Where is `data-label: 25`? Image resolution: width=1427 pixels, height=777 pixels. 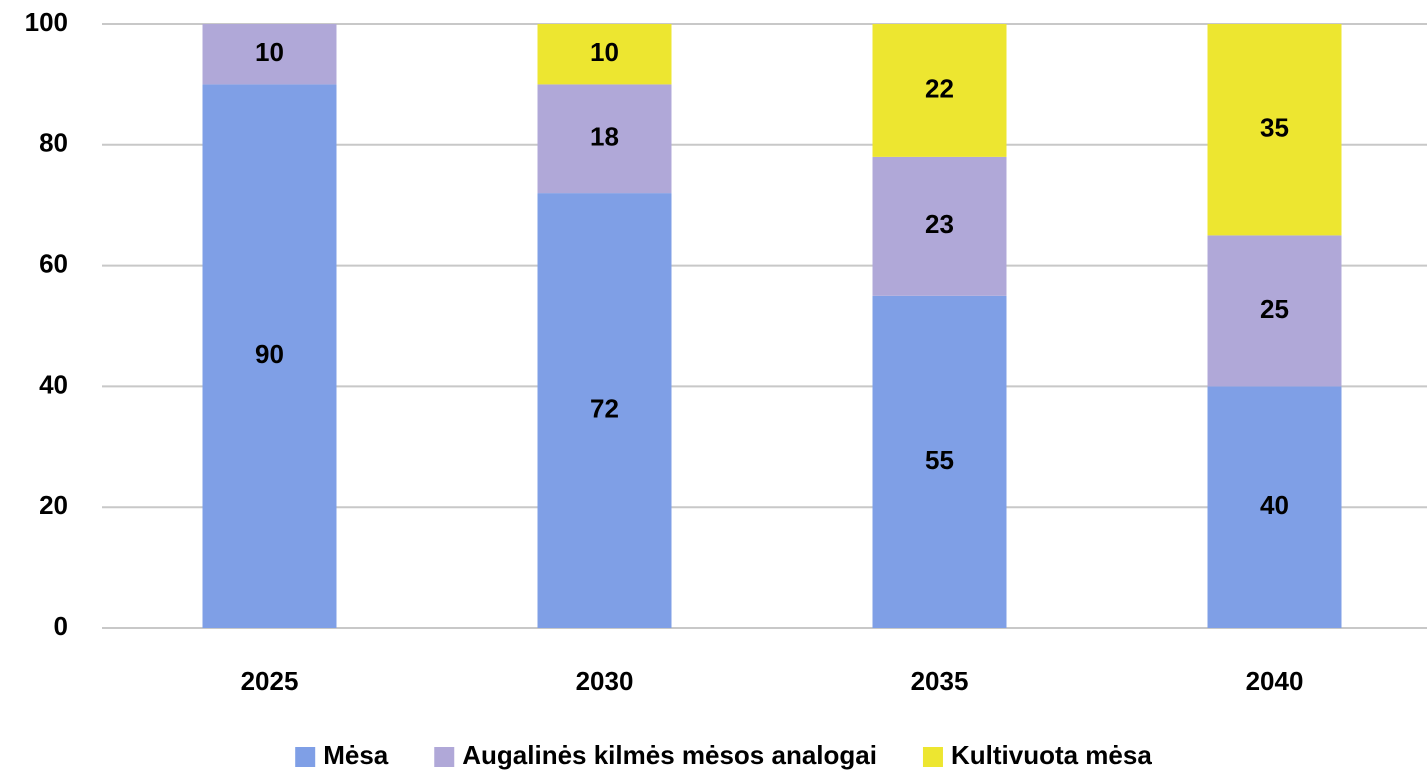 data-label: 25 is located at coordinates (1274, 309).